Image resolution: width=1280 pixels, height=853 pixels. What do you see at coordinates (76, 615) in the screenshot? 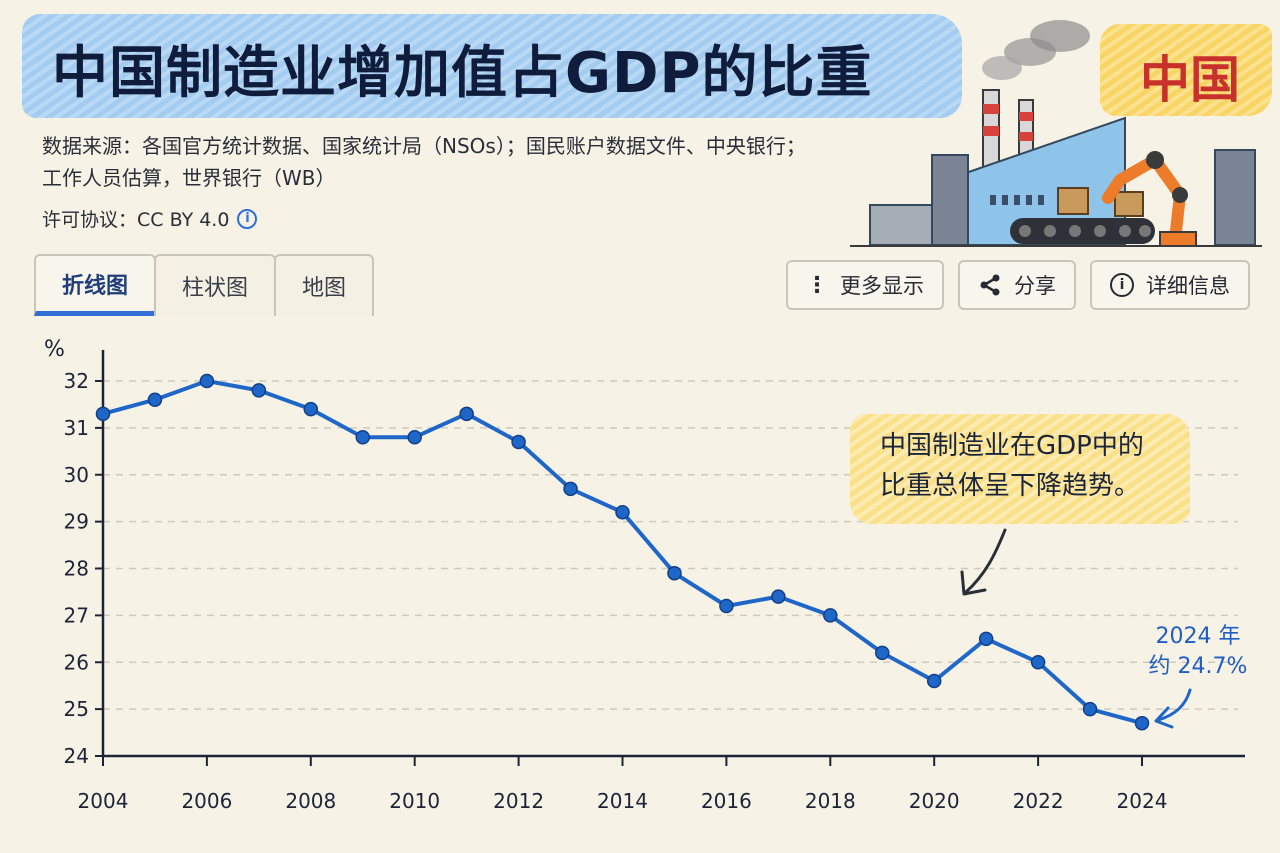
I see `y-tick-label: 27` at bounding box center [76, 615].